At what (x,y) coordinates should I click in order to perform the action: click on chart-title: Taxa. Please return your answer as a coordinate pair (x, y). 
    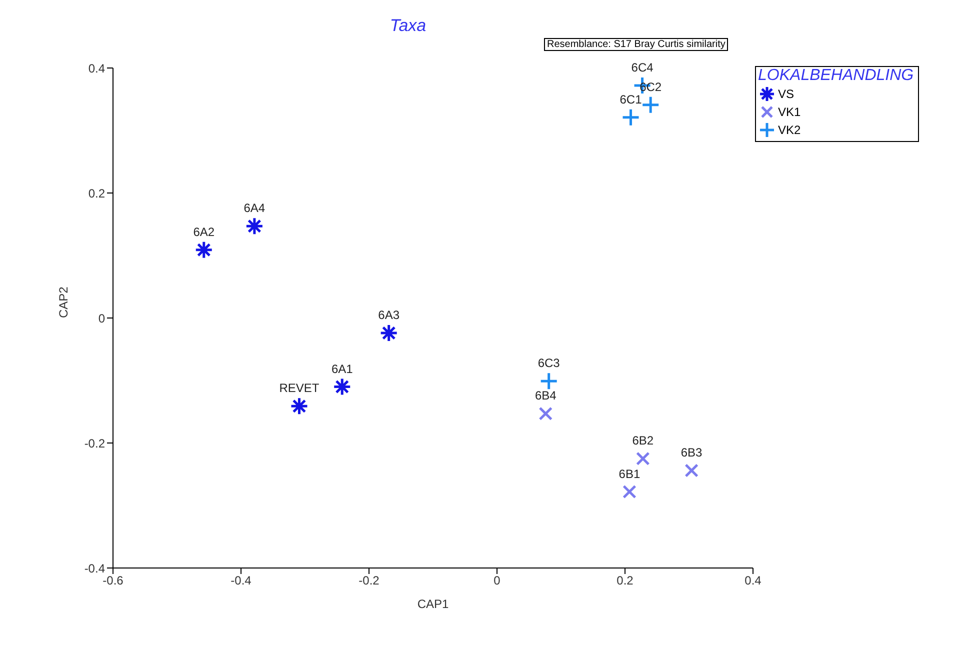
    Looking at the image, I should click on (408, 26).